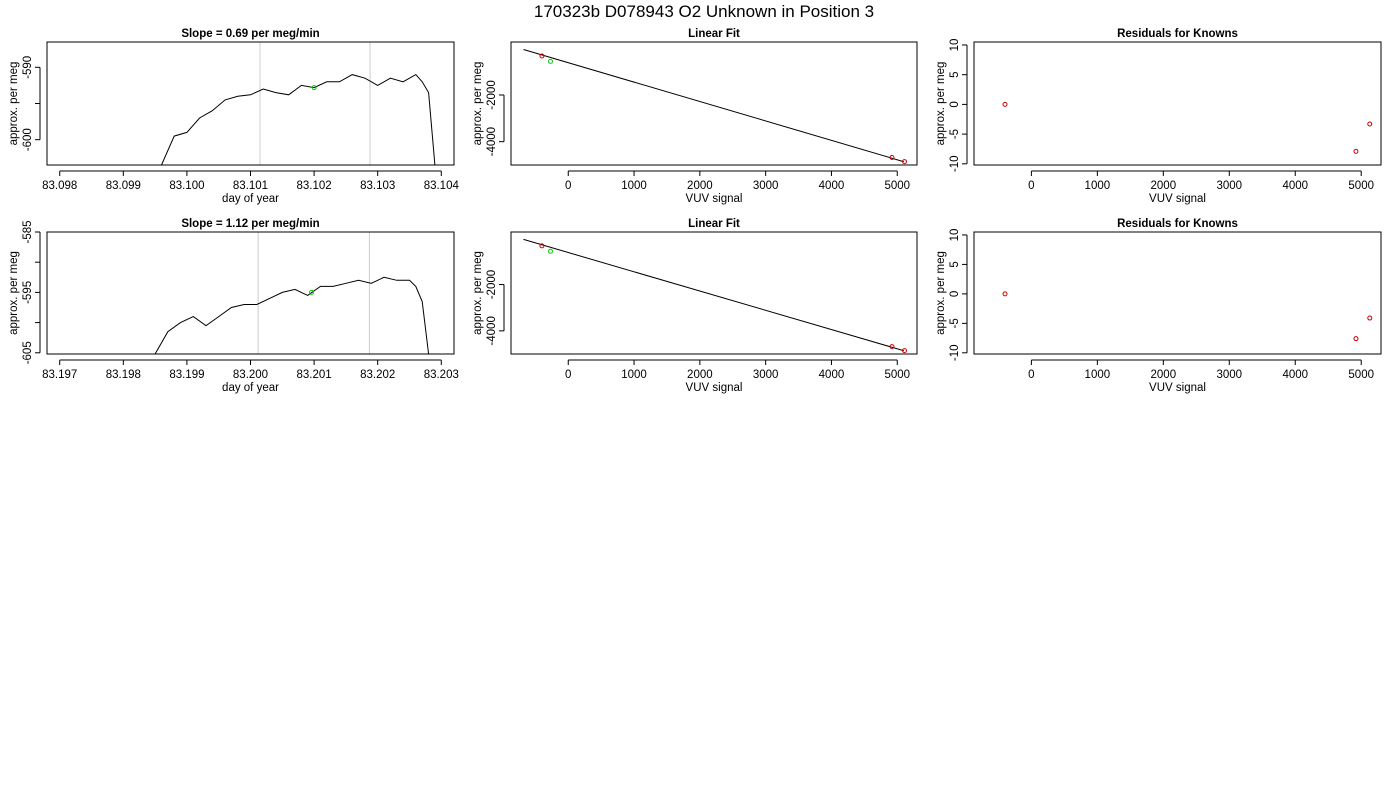  I want to click on x-tick-label: 83.200, so click(250, 375).